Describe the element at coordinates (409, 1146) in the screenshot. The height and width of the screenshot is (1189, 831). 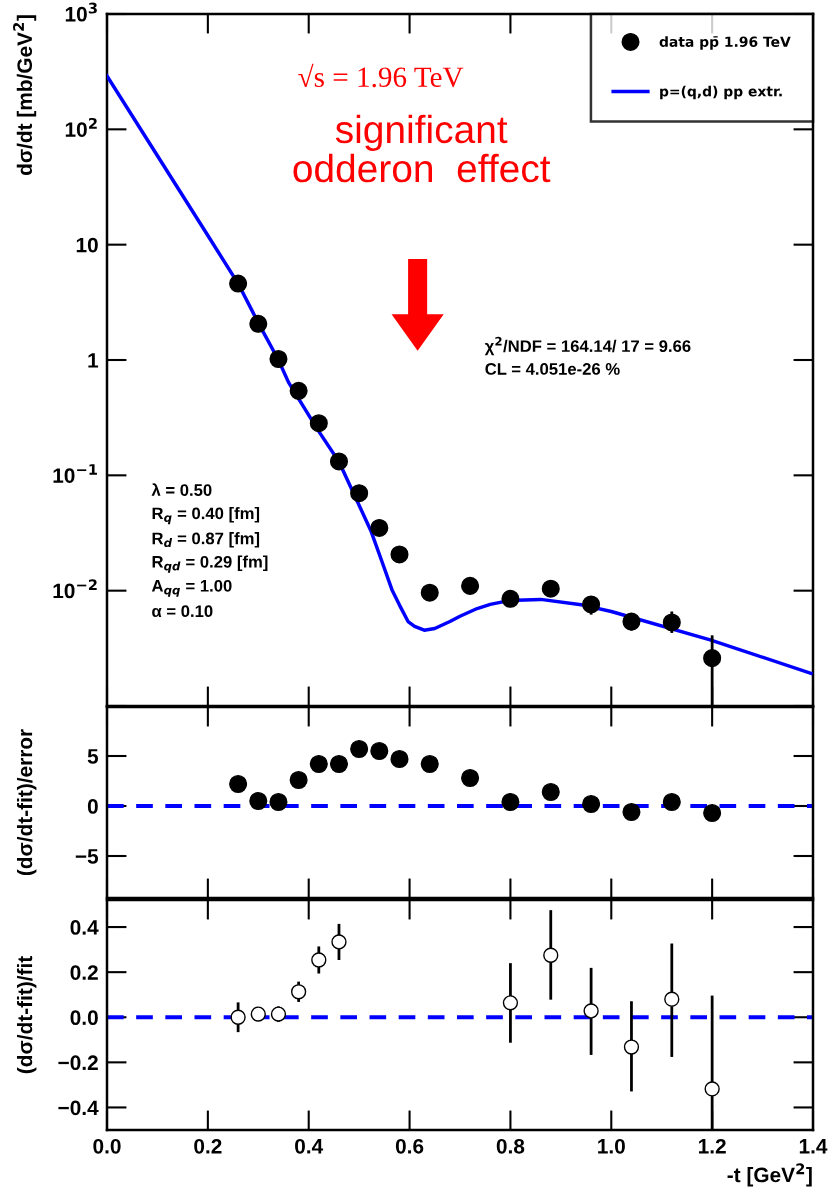
I see `x-tick-label: 0.6` at that location.